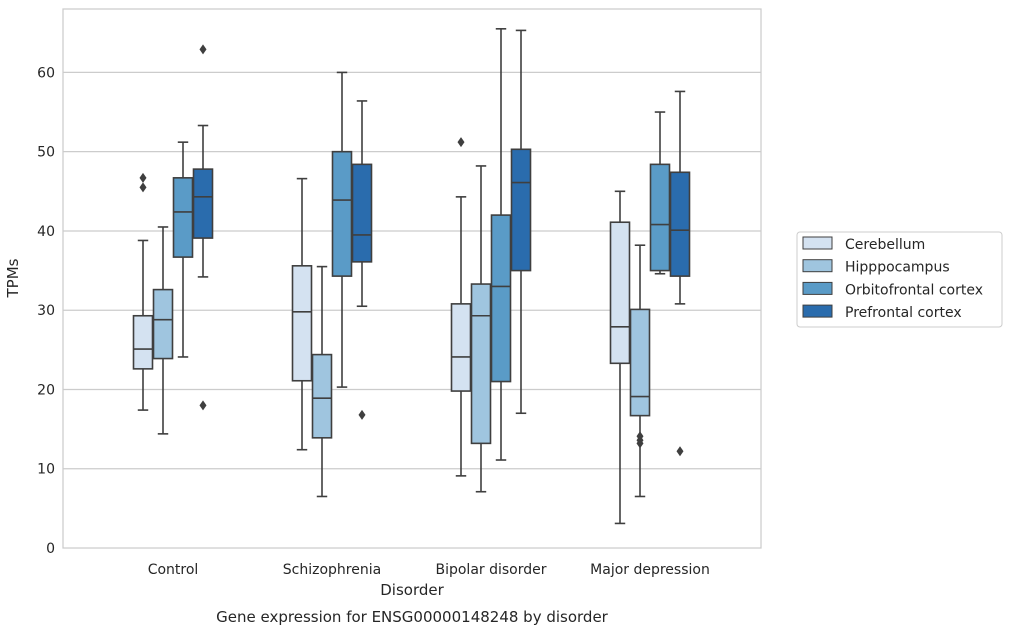  What do you see at coordinates (173, 570) in the screenshot?
I see `x-tick-label: Control` at bounding box center [173, 570].